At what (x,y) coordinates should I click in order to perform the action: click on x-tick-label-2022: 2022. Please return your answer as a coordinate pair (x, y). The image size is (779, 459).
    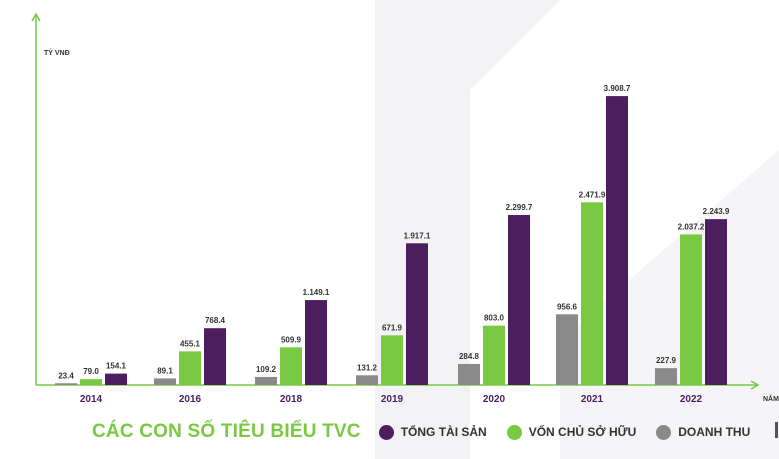
    Looking at the image, I should click on (691, 399).